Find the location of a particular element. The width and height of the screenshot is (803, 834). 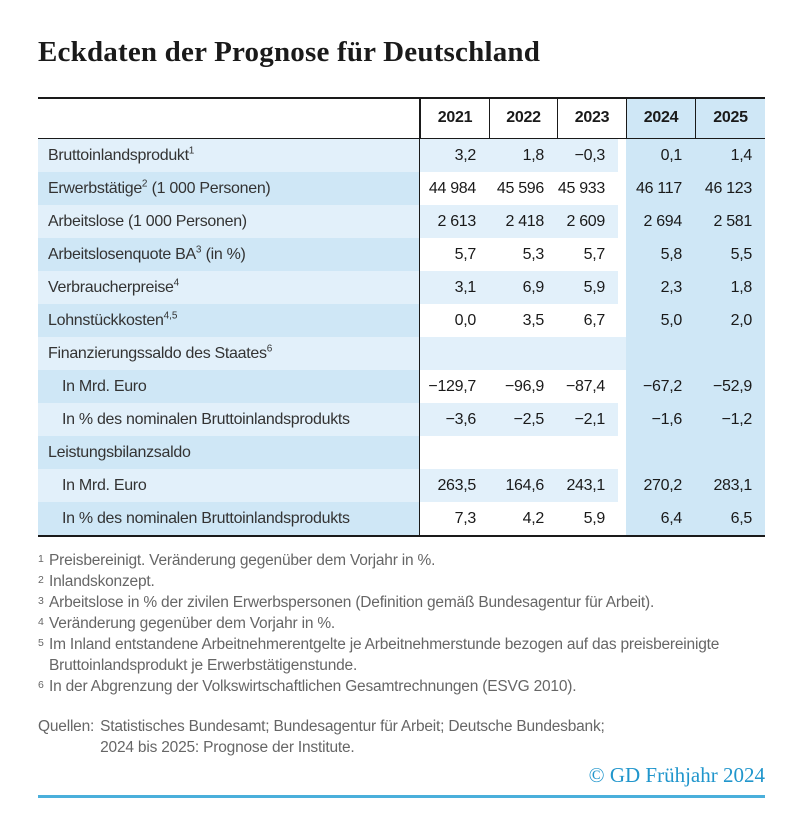

footnote-marker: 6 is located at coordinates (41, 685).